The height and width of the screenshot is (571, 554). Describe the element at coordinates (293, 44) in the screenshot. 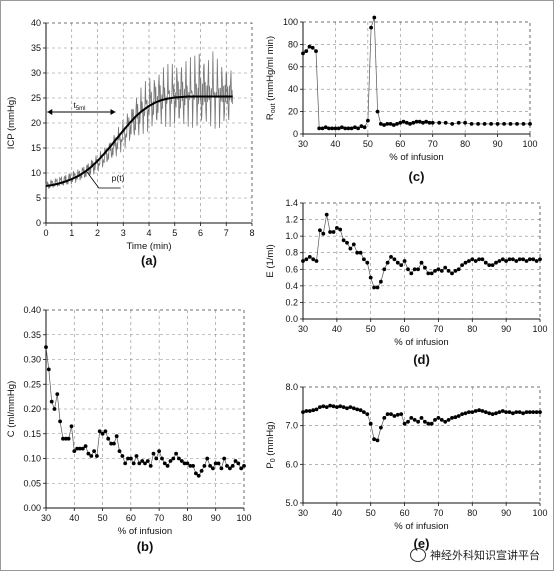

I see `y-tick-label: 80` at that location.